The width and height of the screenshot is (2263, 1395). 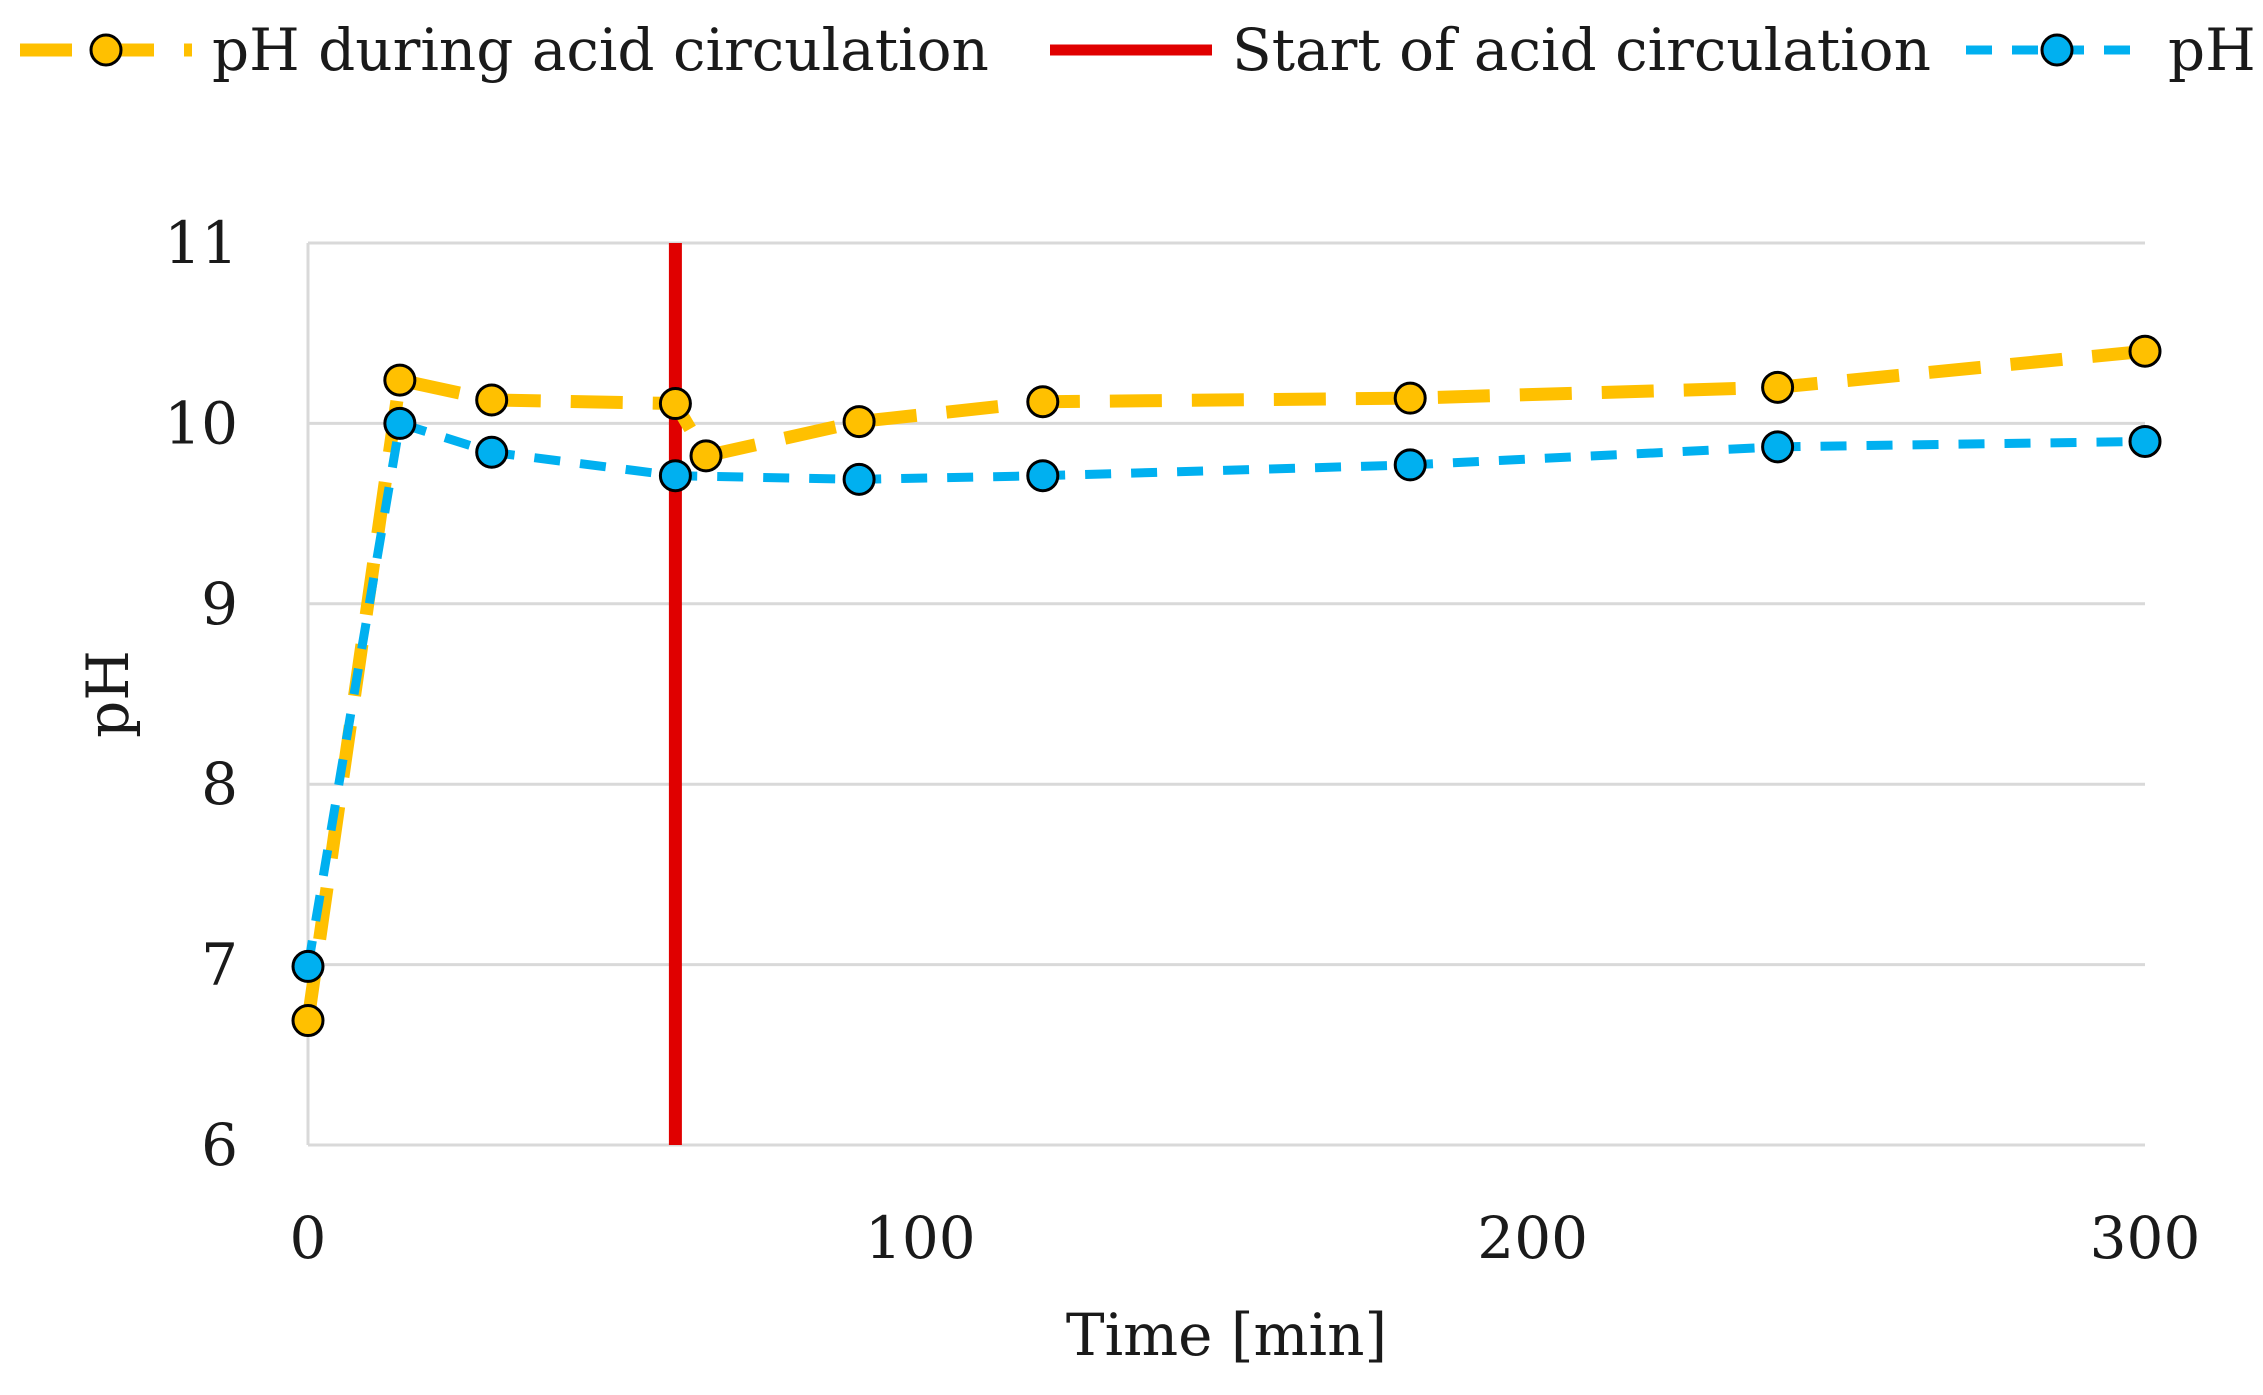 What do you see at coordinates (600, 50) in the screenshot?
I see `legend-label: pH during acid circulation` at bounding box center [600, 50].